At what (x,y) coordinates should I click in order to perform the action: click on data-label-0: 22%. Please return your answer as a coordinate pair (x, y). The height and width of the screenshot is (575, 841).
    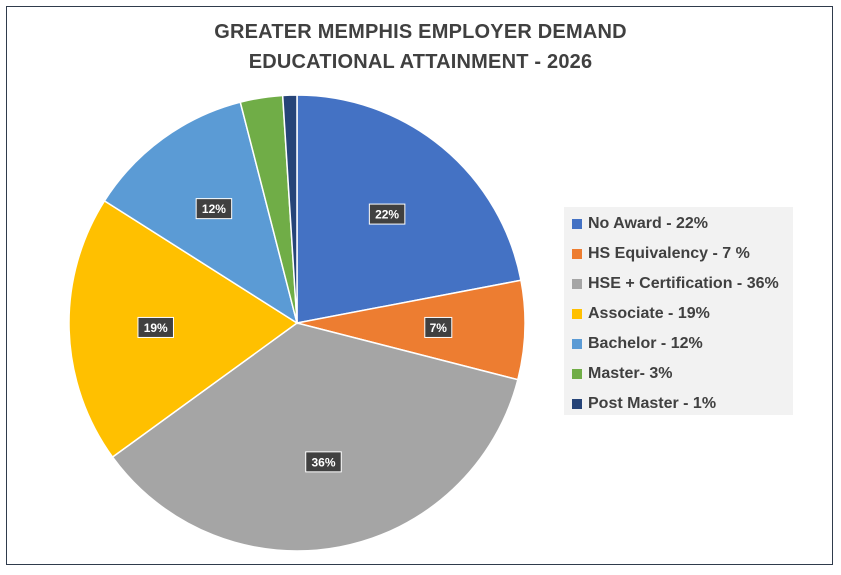
    Looking at the image, I should click on (387, 214).